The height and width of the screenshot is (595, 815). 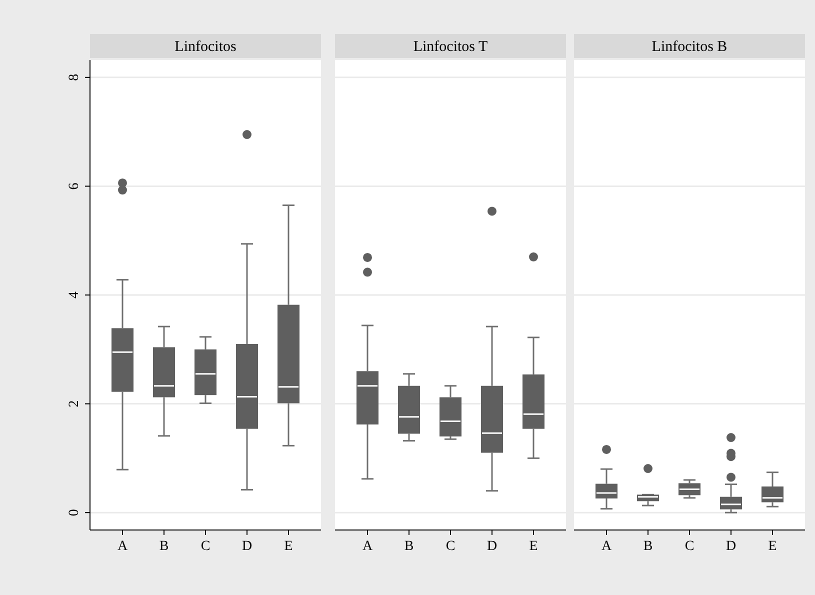 What do you see at coordinates (690, 47) in the screenshot?
I see `chart-title: Linfocitos B` at bounding box center [690, 47].